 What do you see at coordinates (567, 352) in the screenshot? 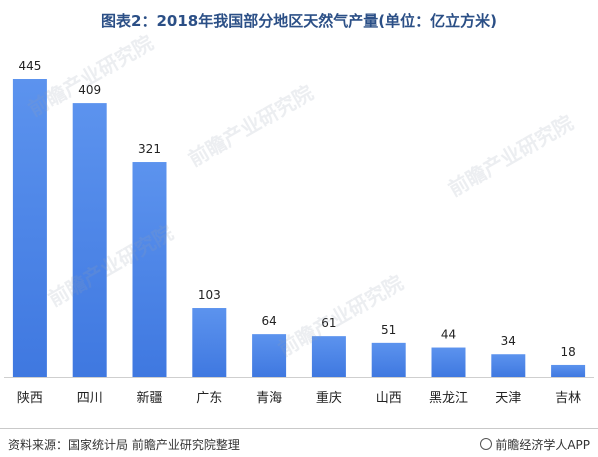
I see `value-label: 18` at bounding box center [567, 352].